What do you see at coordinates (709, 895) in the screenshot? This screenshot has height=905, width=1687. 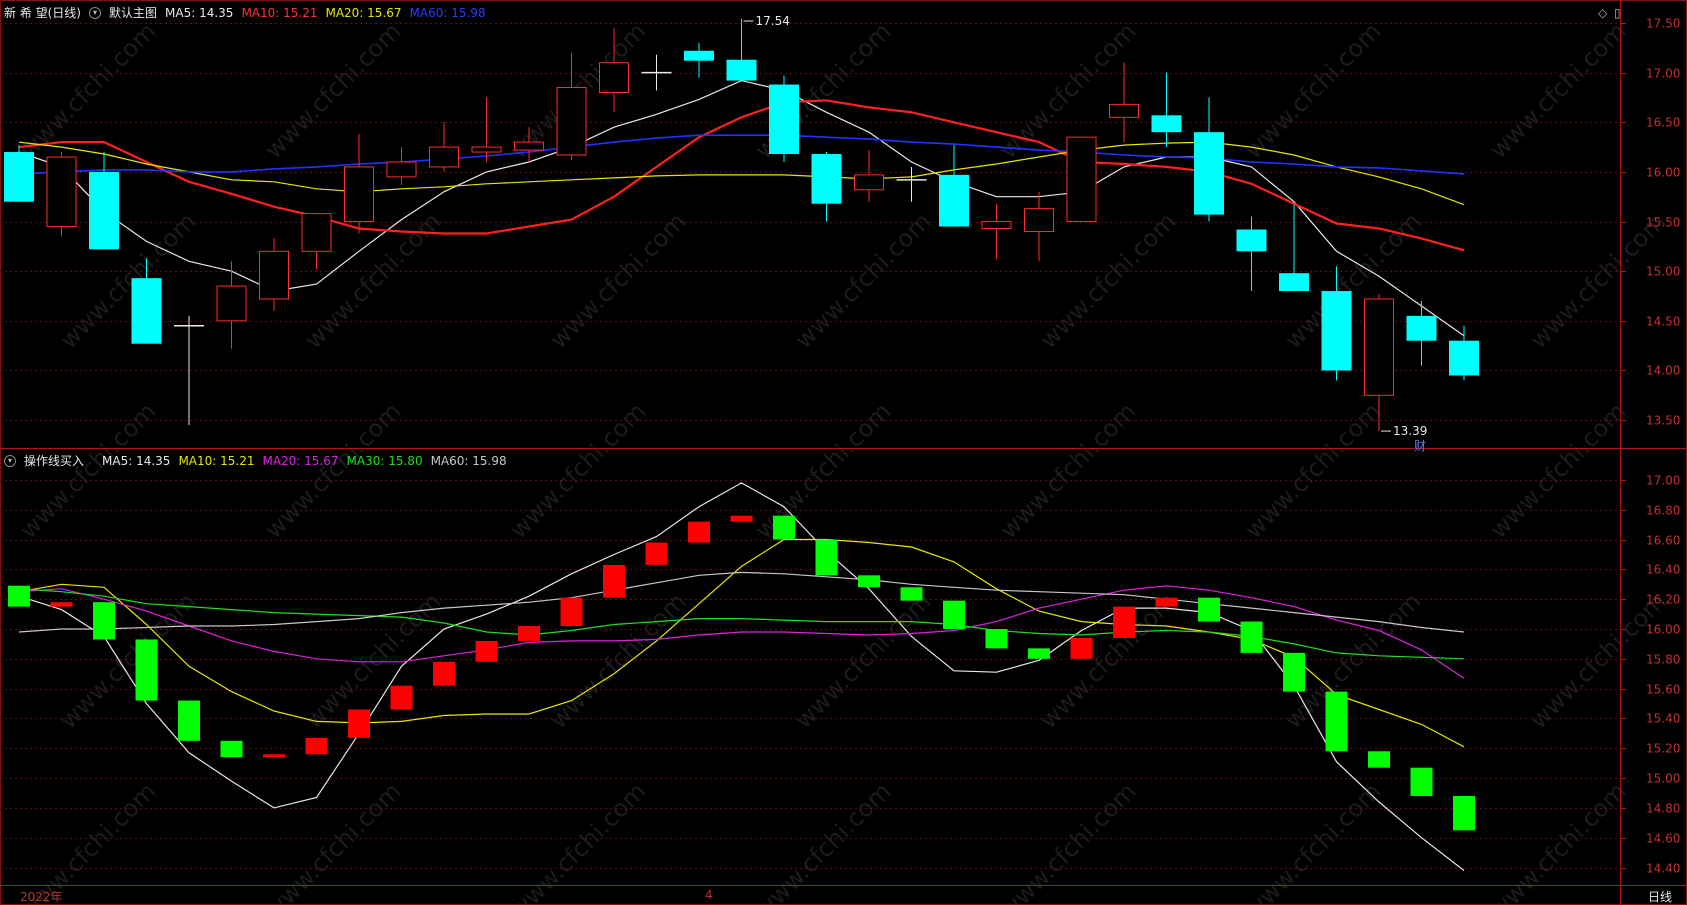 I see `footer-month: 4` at bounding box center [709, 895].